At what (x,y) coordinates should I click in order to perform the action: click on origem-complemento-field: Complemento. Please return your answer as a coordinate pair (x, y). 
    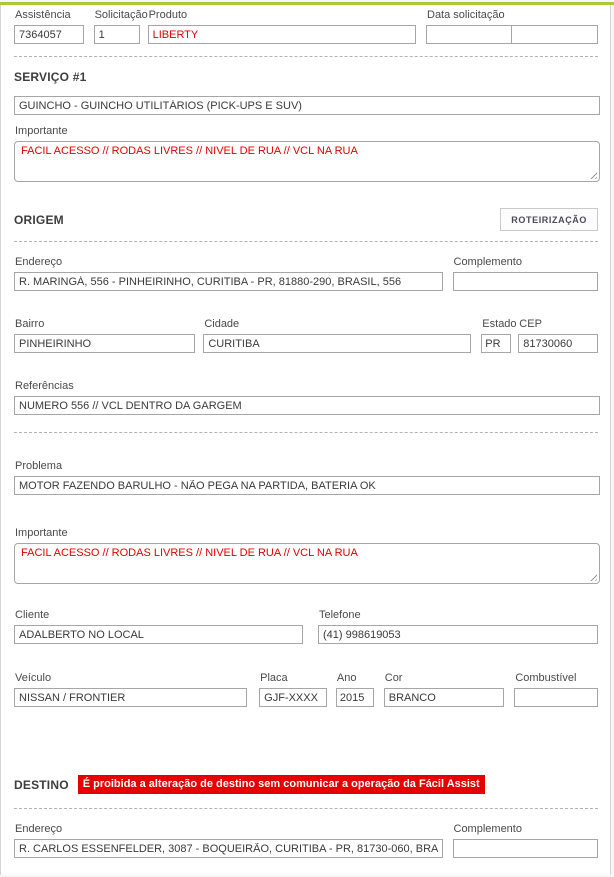
    Looking at the image, I should click on (525, 273).